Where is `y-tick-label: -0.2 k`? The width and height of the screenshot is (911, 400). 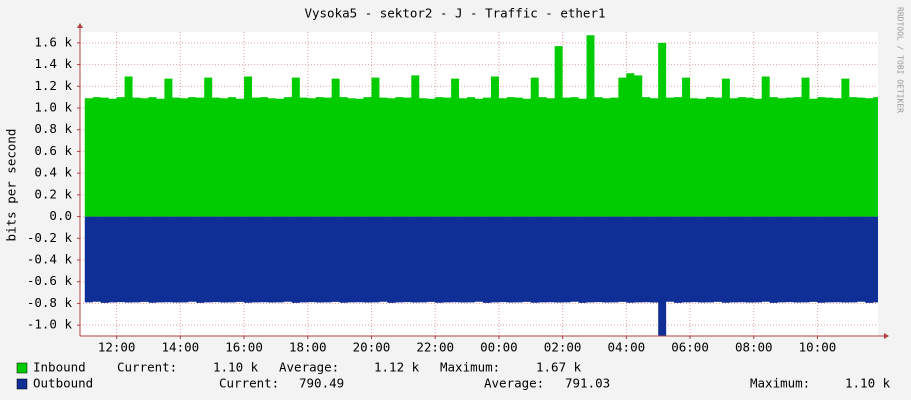
y-tick-label: -0.2 k is located at coordinates (50, 237).